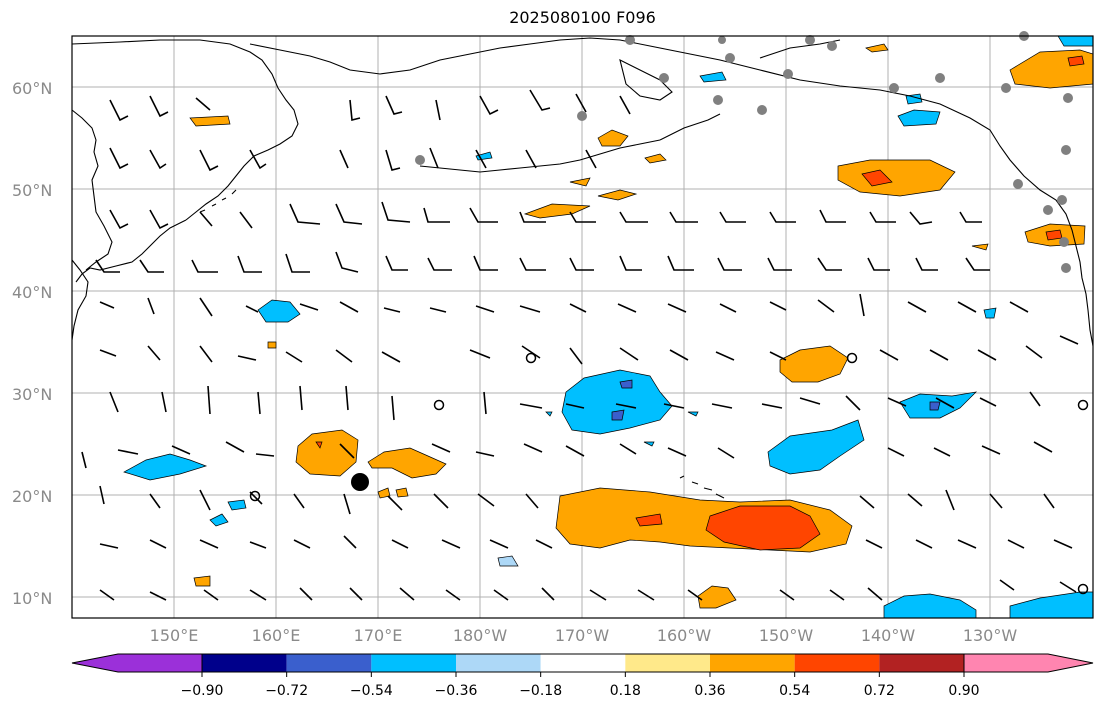  Describe the element at coordinates (888, 635) in the screenshot. I see `lon-label: 140°W` at that location.